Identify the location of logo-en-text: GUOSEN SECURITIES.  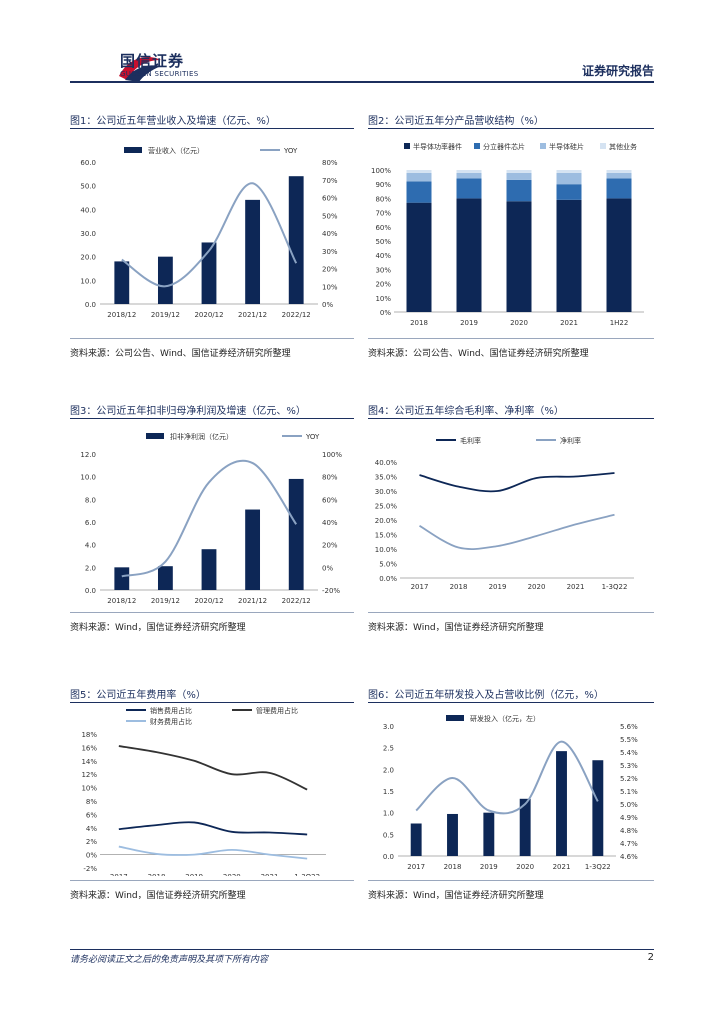
(159, 74).